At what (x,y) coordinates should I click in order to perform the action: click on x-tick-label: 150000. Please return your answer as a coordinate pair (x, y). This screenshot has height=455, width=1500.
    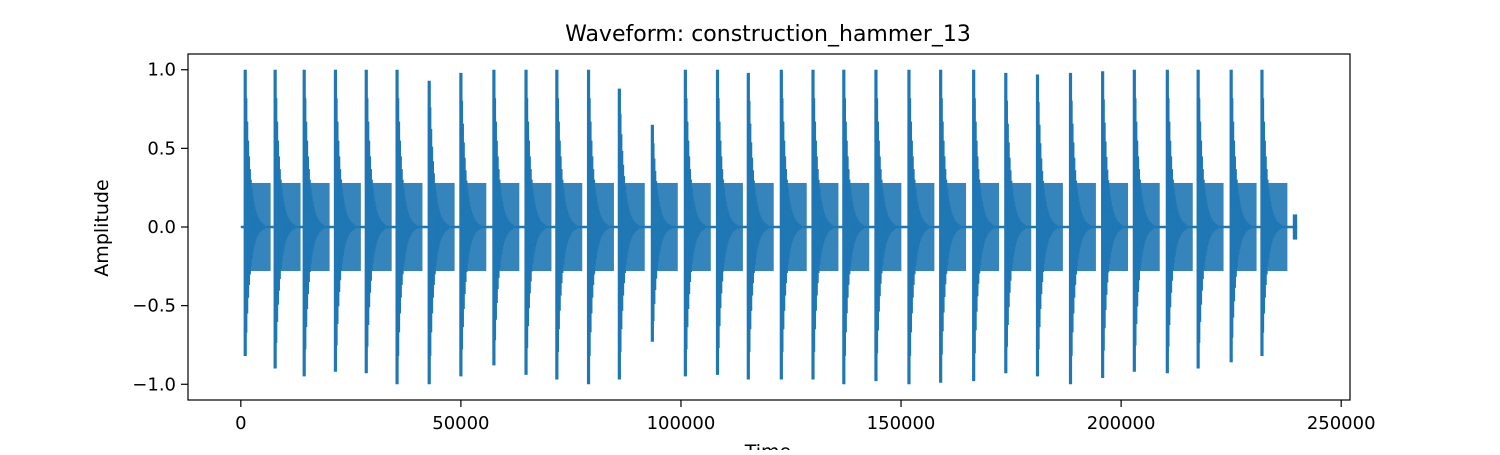
    Looking at the image, I should click on (901, 423).